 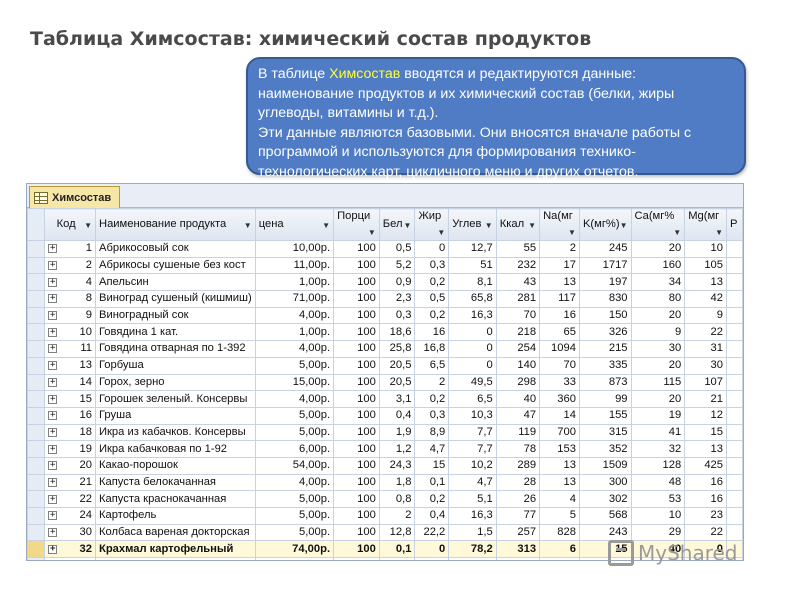 I want to click on table-cell: Колбаса вареная докторская, so click(x=175, y=532).